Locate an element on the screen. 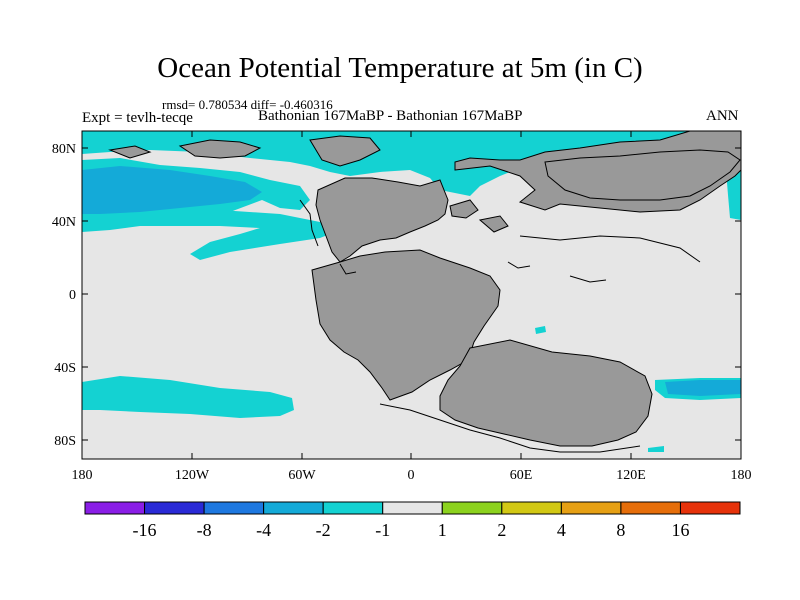  colorbar-tick-label: 2 is located at coordinates (501, 530).